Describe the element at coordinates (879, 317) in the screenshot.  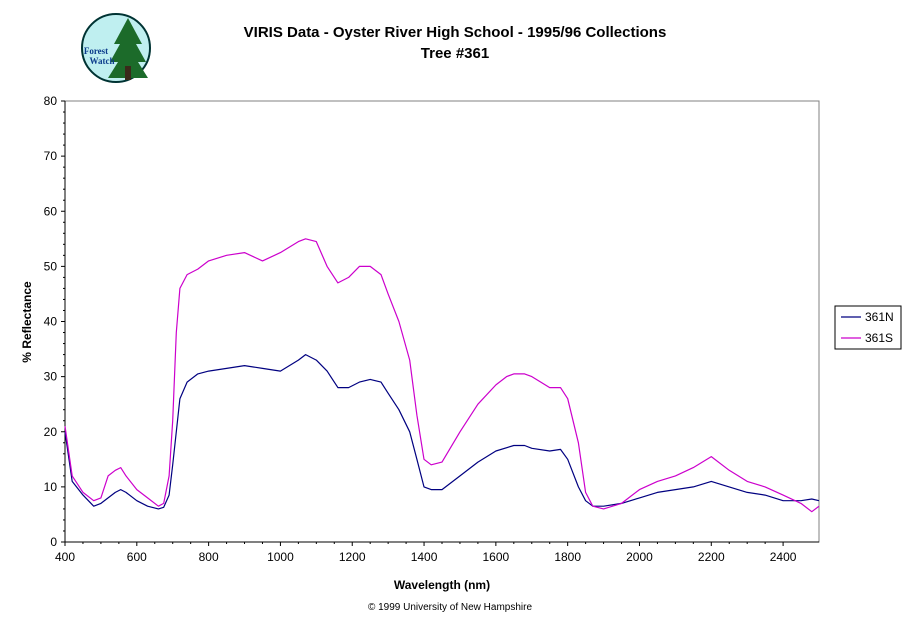
I see `legend-label-361n: 361N` at that location.